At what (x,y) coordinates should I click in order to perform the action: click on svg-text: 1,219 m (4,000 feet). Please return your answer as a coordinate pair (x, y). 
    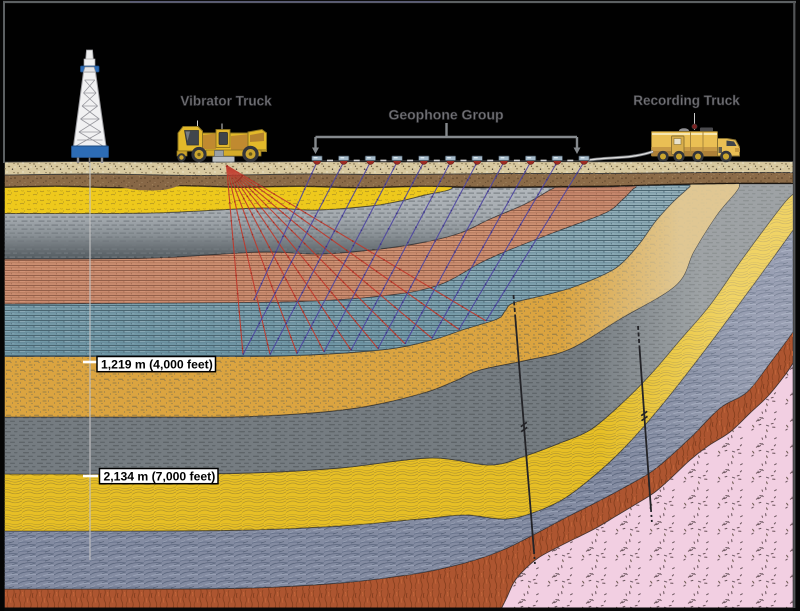
    Looking at the image, I should click on (157, 365).